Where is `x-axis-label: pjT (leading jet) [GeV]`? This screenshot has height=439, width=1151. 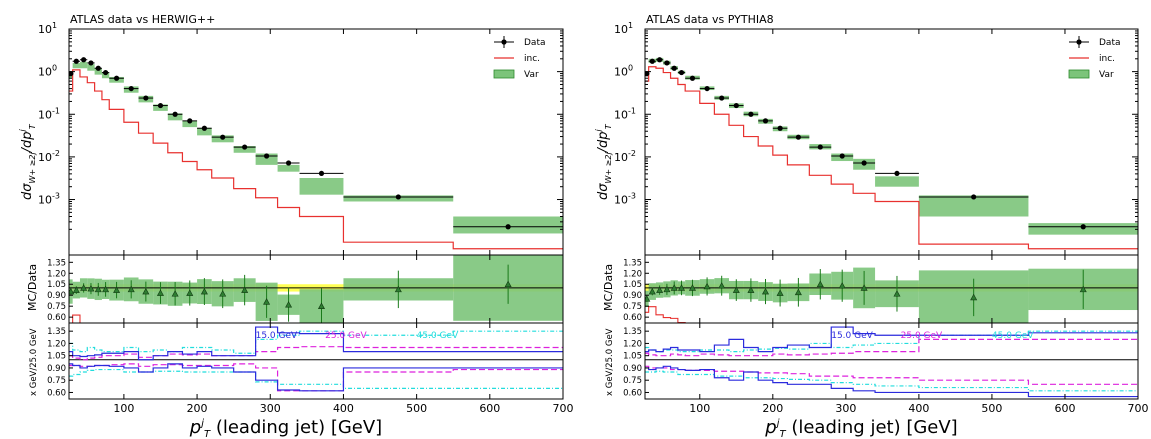
x-axis-label: pjT (leading jet) [GeV] is located at coordinates (860, 428).